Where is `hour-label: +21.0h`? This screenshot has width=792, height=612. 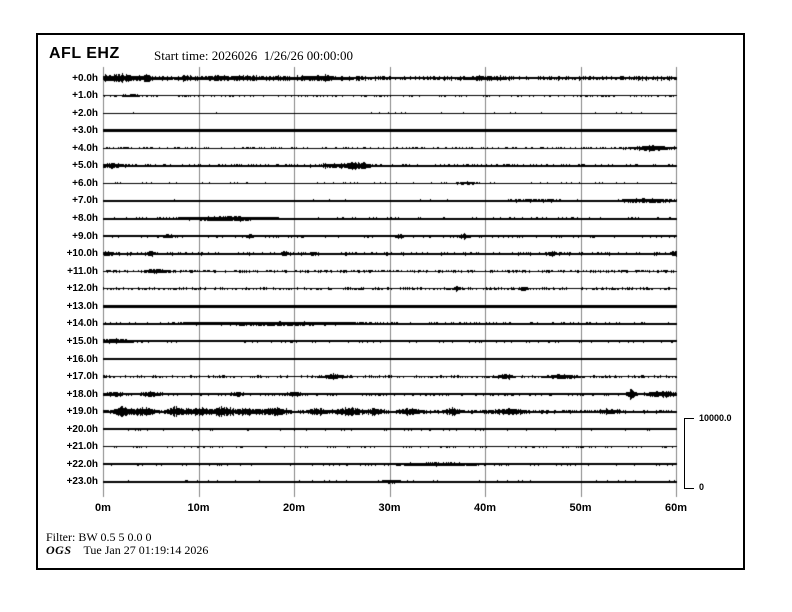 hour-label: +21.0h is located at coordinates (82, 447).